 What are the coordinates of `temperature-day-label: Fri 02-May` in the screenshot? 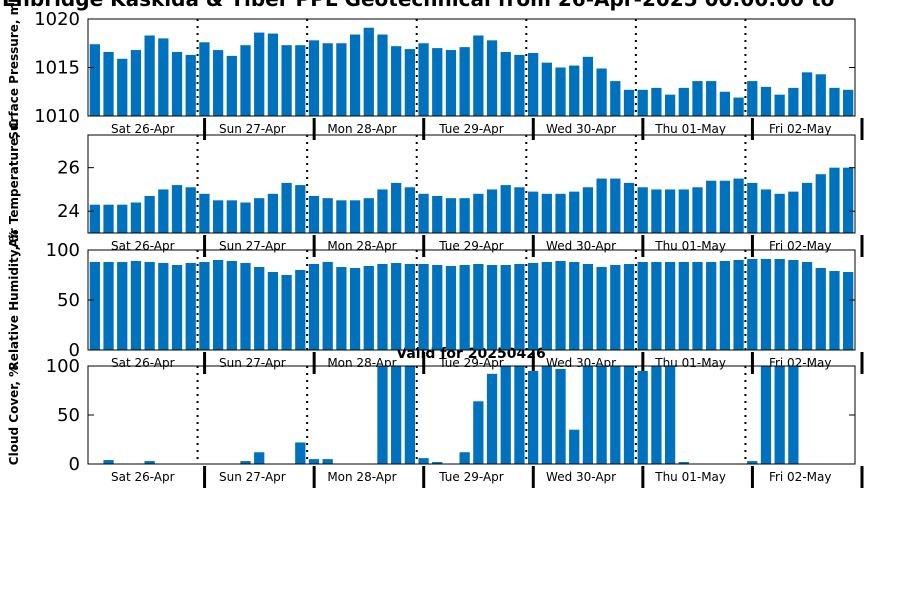 It's located at (800, 246).